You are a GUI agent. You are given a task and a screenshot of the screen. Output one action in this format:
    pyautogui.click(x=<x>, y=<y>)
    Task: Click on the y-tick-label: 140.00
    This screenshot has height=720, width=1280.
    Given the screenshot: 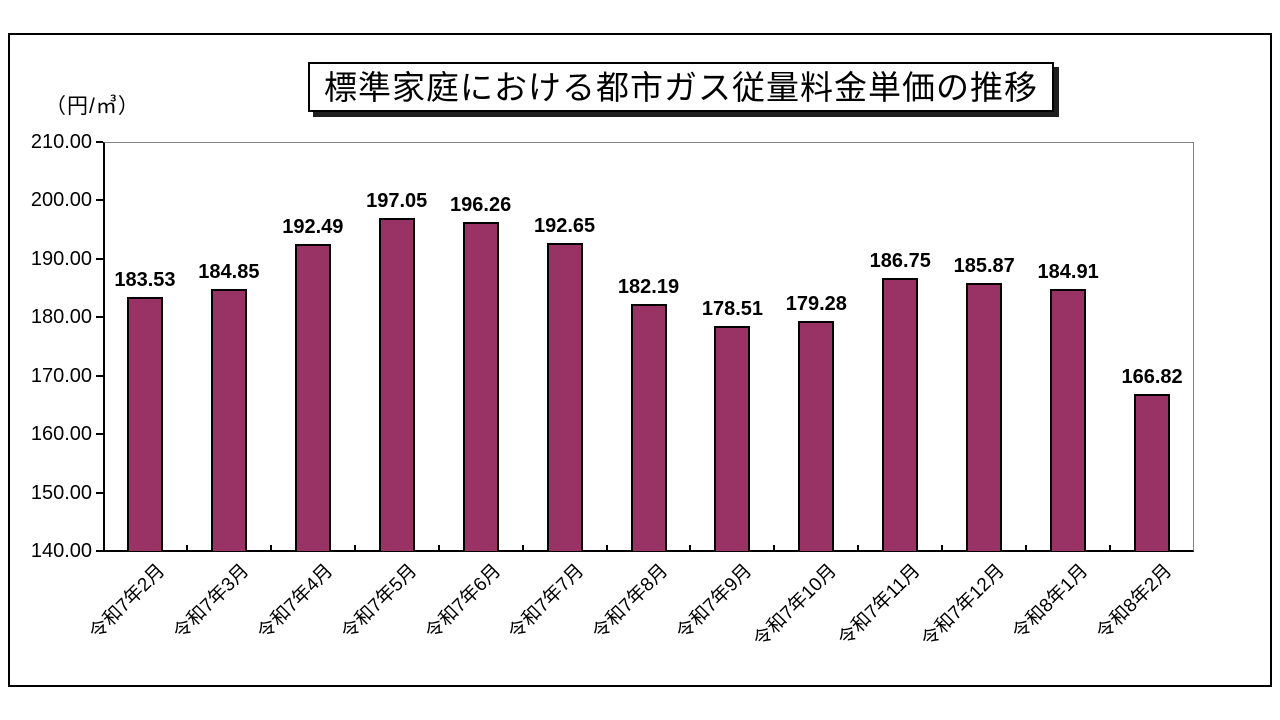 What is the action you would take?
    pyautogui.click(x=61, y=551)
    